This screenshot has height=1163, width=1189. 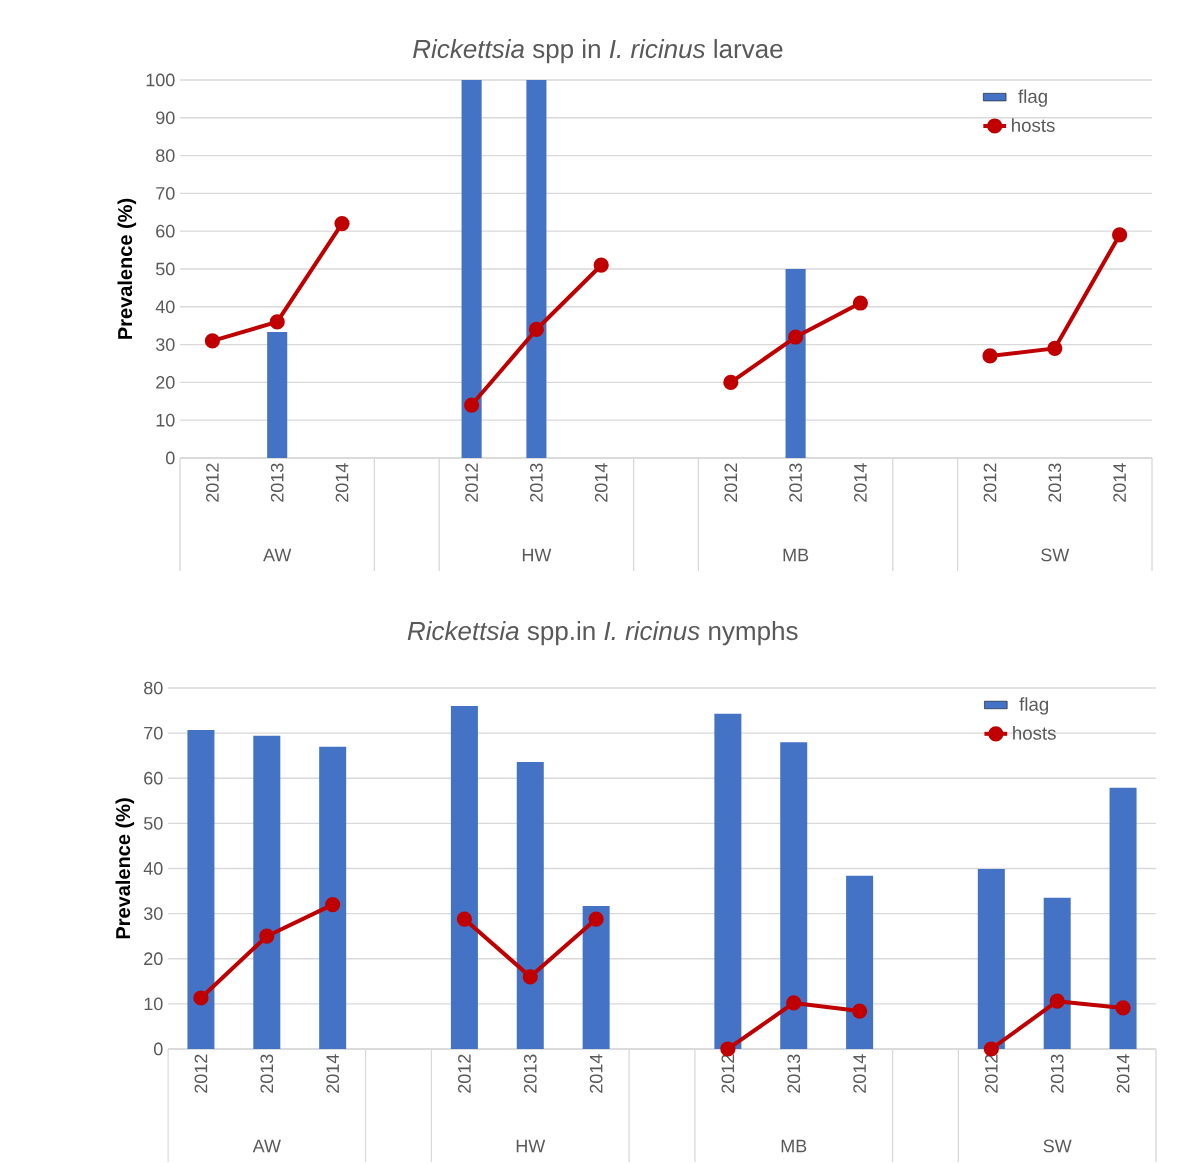 I want to click on y-tick-label: 90, so click(x=165, y=118).